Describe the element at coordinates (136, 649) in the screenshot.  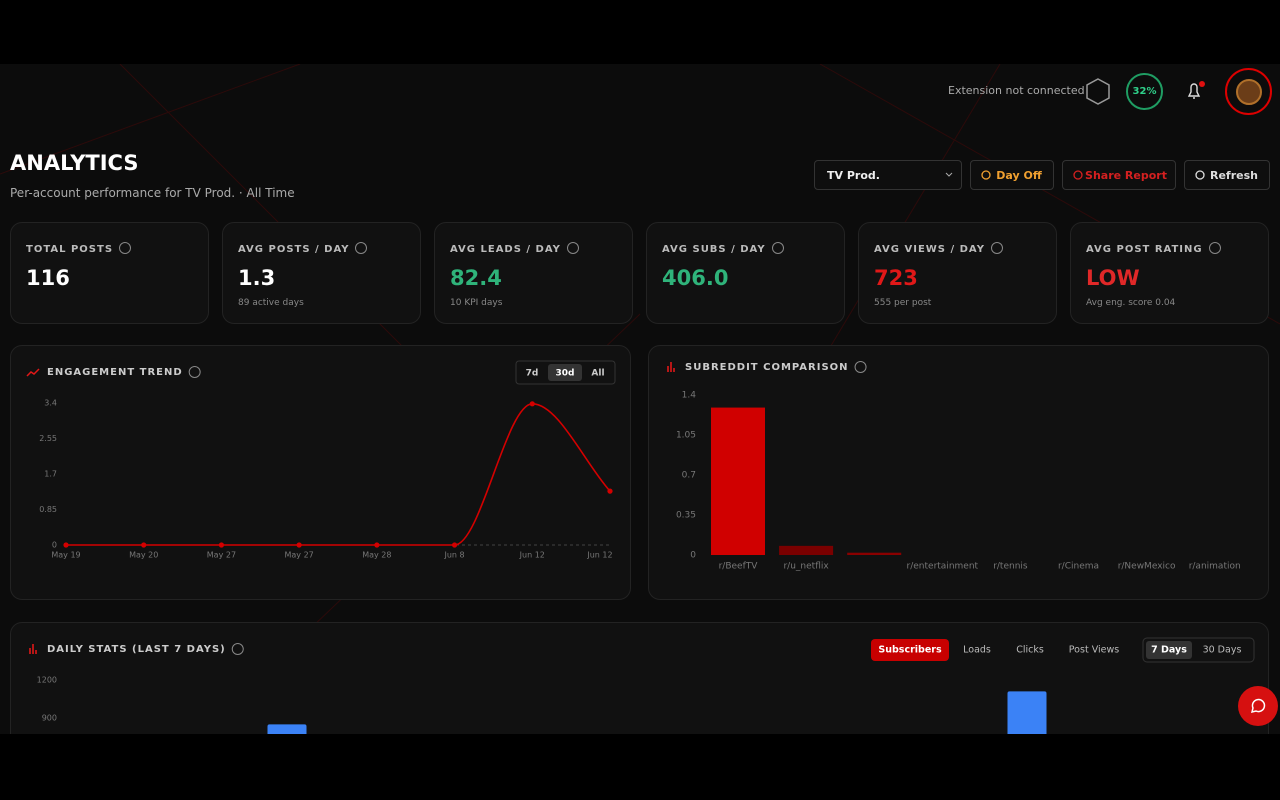
I see `chart-title: DAILY STATS (LAST 7 DAYS)` at that location.